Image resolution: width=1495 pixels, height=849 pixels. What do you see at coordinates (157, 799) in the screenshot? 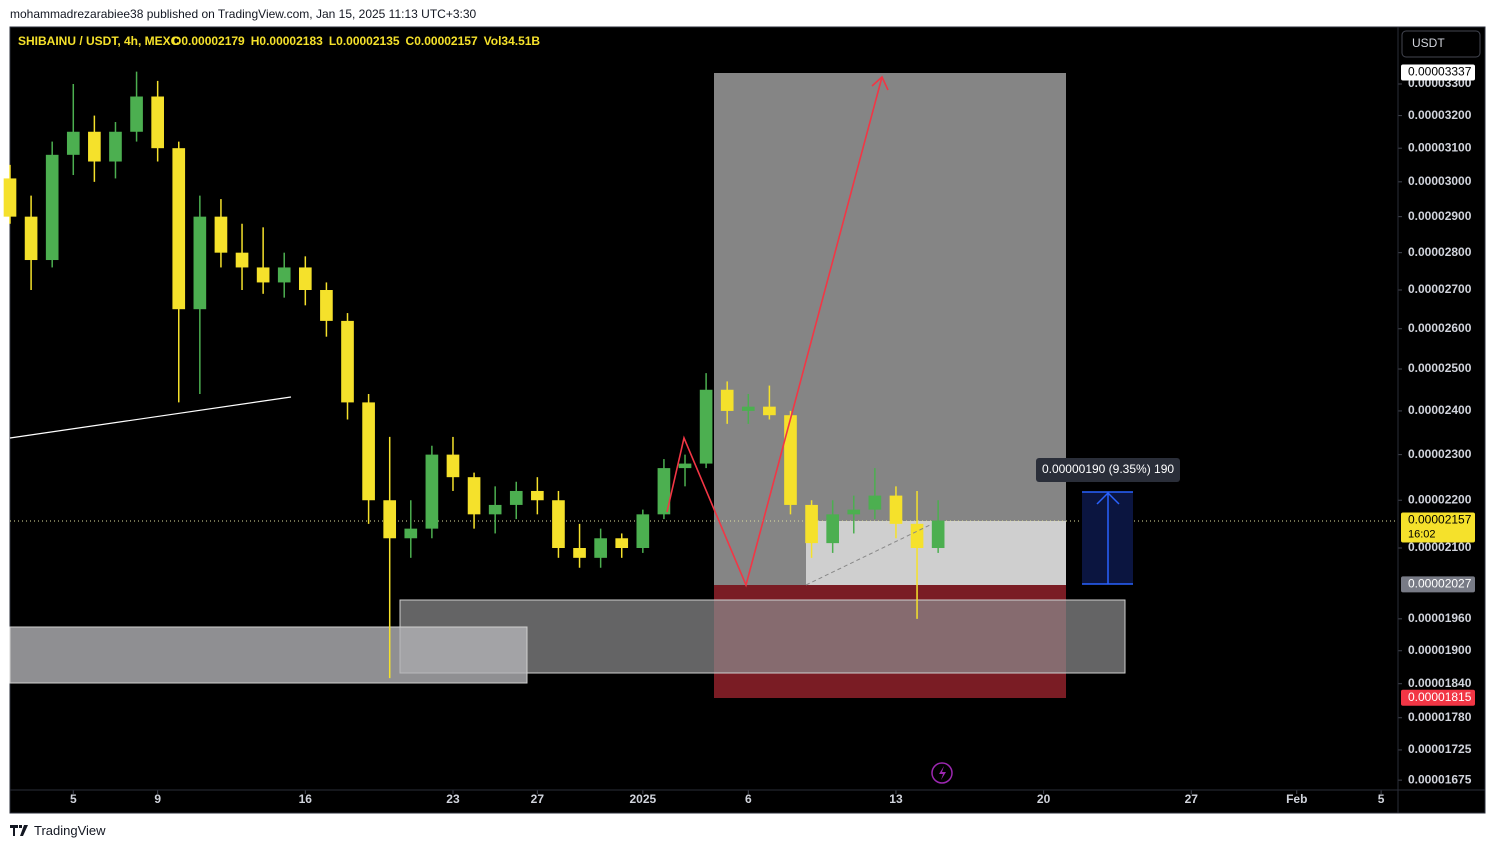
I see `x-tick-label: 9` at bounding box center [157, 799].